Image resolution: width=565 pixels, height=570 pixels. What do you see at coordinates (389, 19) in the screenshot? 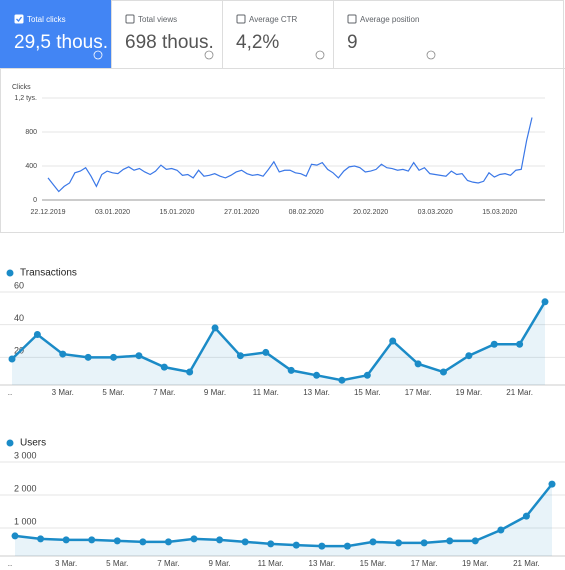
I see `card-label: Average position` at bounding box center [389, 19].